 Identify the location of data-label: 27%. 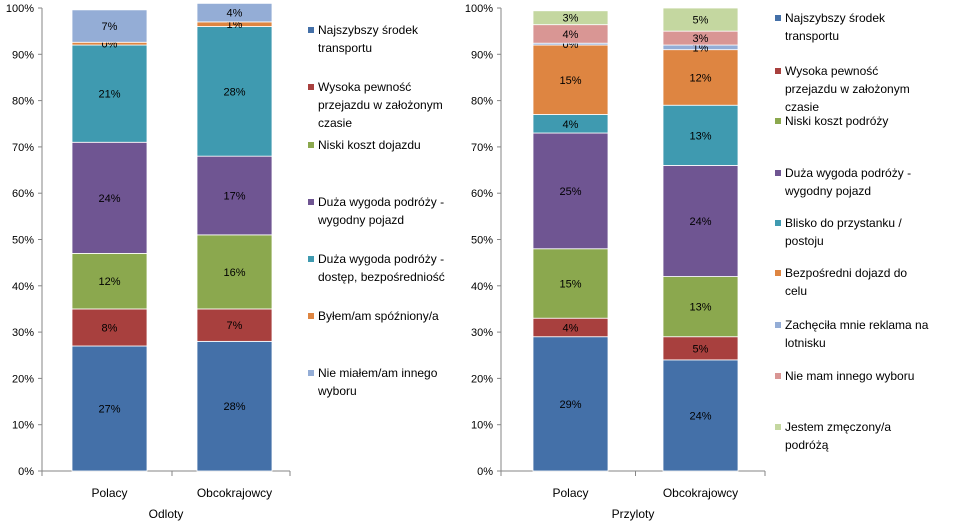
(109, 409).